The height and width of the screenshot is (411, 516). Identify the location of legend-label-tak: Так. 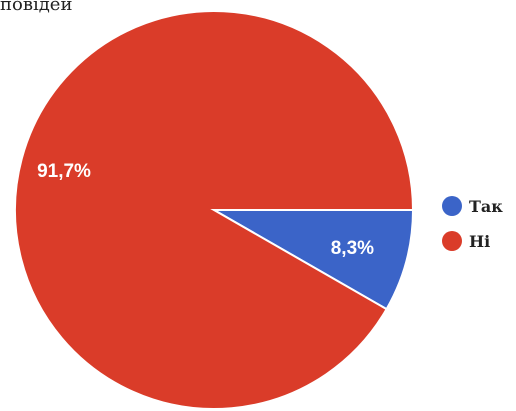
(486, 206).